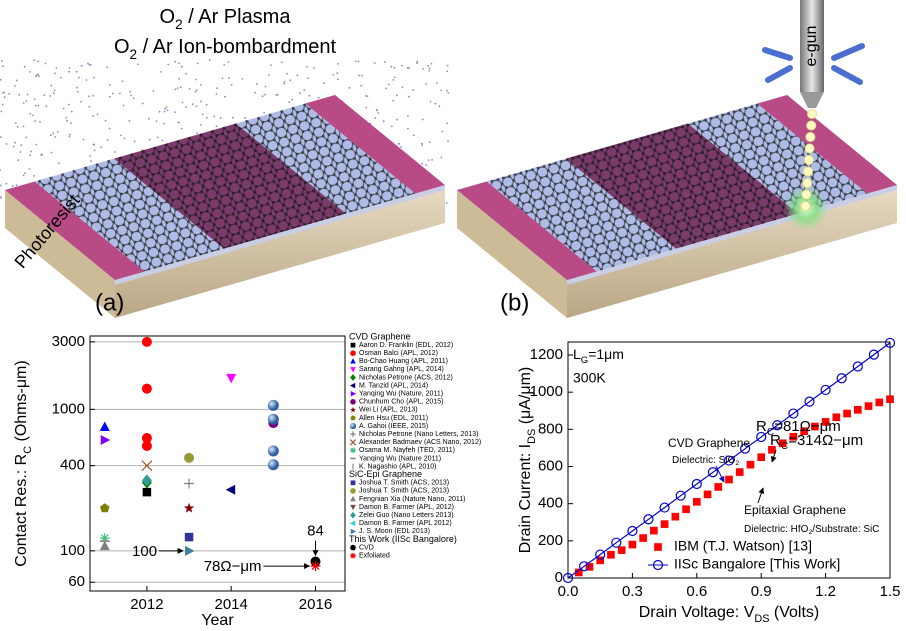  Describe the element at coordinates (394, 531) in the screenshot. I see `legend-label: J. S. Moon (EDL 2013)` at that location.